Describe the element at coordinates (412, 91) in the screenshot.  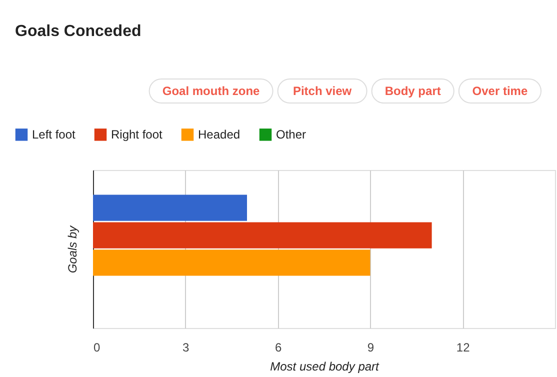
I see `text: Body part` at that location.